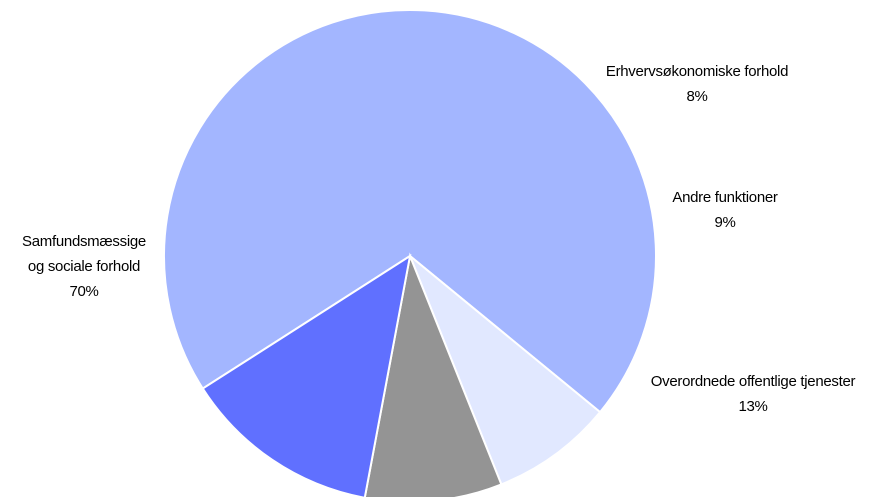 The width and height of the screenshot is (875, 497). Describe the element at coordinates (84, 241) in the screenshot. I see `pie-label-text: Samfundsmæssige` at that location.